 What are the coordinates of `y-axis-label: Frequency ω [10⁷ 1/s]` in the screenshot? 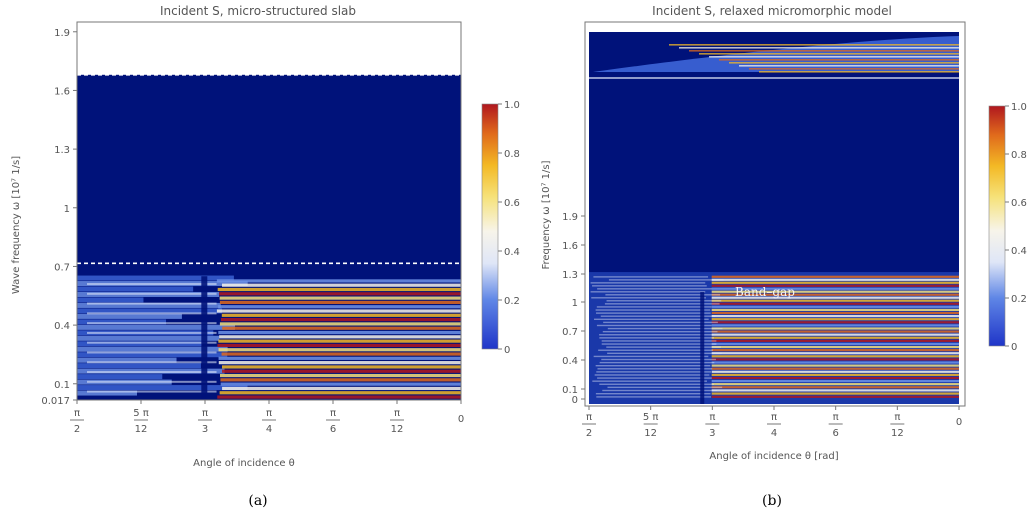 It's located at (546, 214).